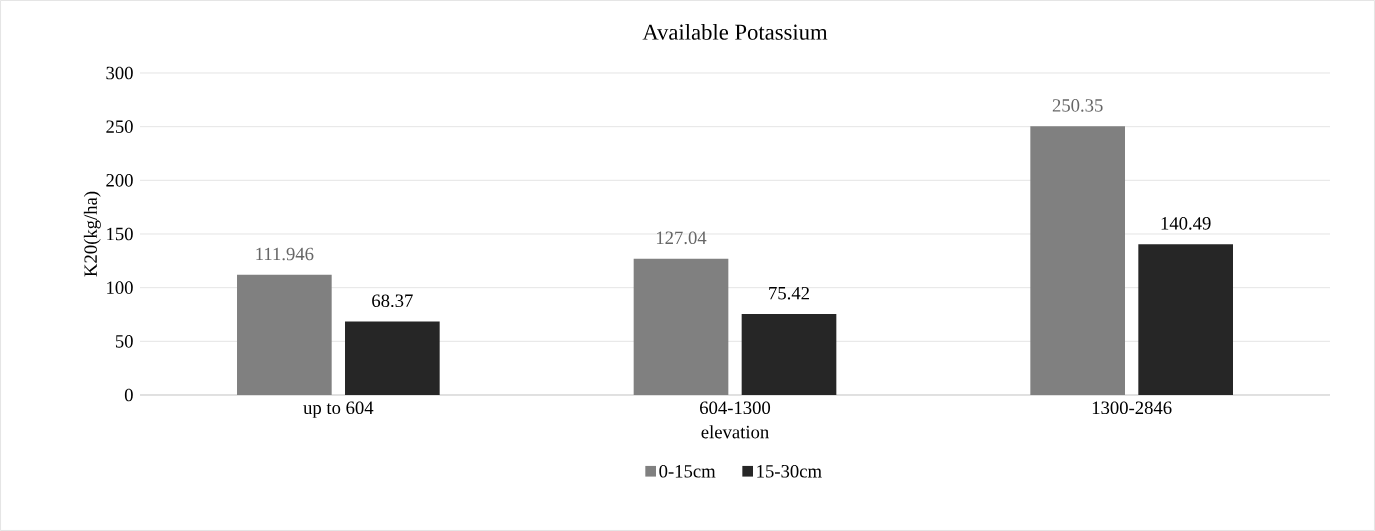 The width and height of the screenshot is (1375, 531). Describe the element at coordinates (119, 126) in the screenshot. I see `y-tick-label: 250` at that location.